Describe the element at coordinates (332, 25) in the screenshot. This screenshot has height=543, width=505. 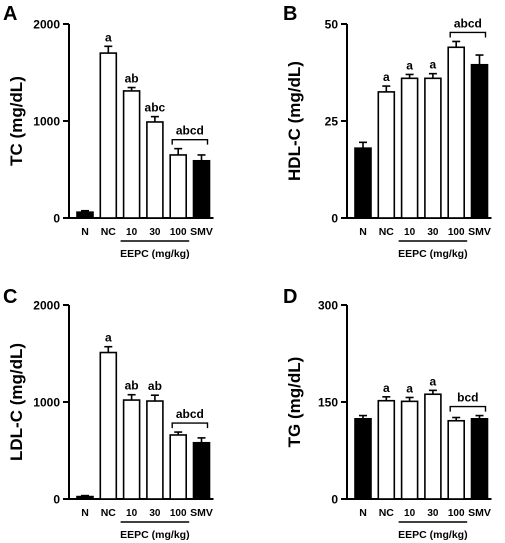
I see `y-tick-label: 50` at that location.